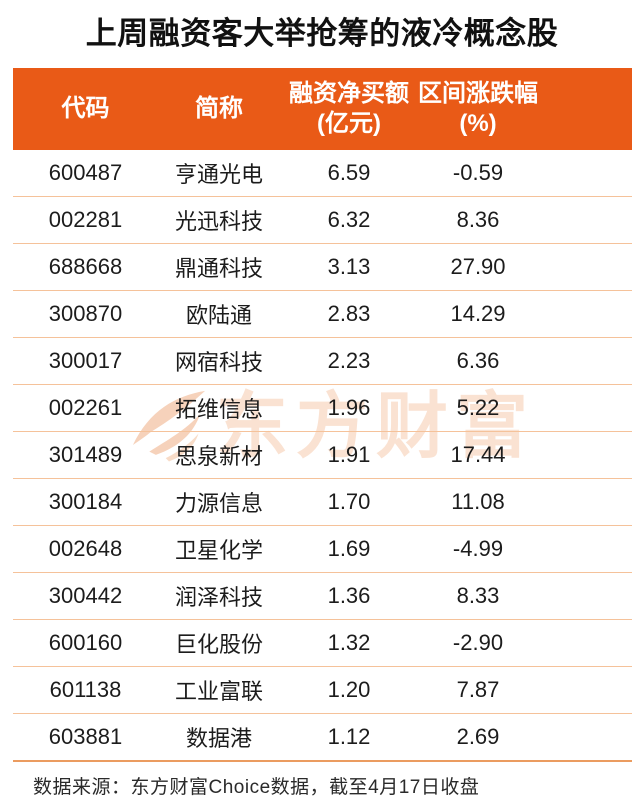  I want to click on cell-net-buy: 1.69, so click(349, 549).